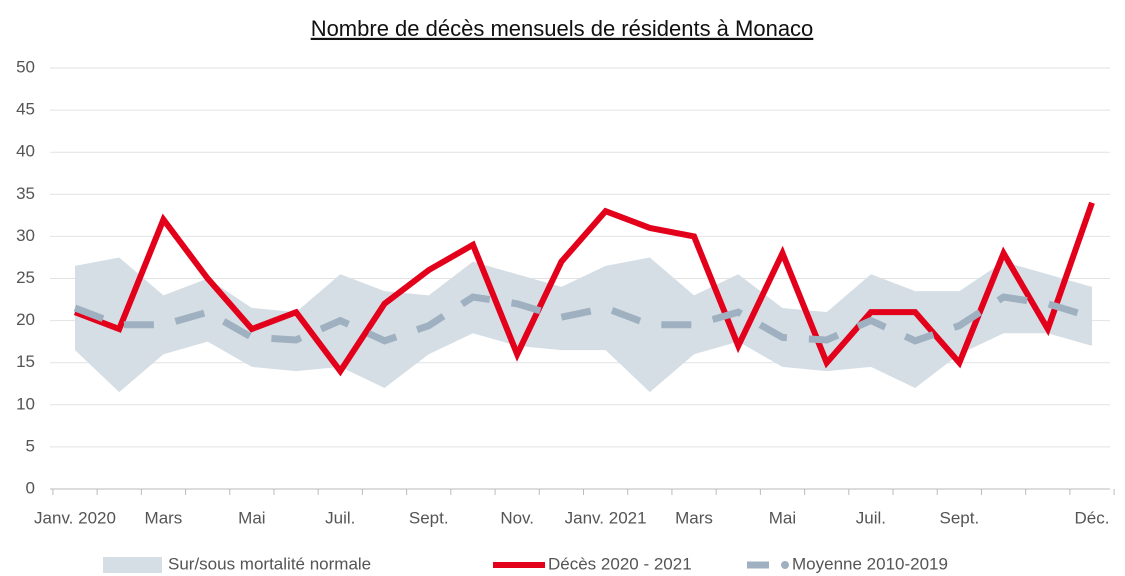 The width and height of the screenshot is (1125, 576). I want to click on y-tick-label: 5, so click(30, 445).